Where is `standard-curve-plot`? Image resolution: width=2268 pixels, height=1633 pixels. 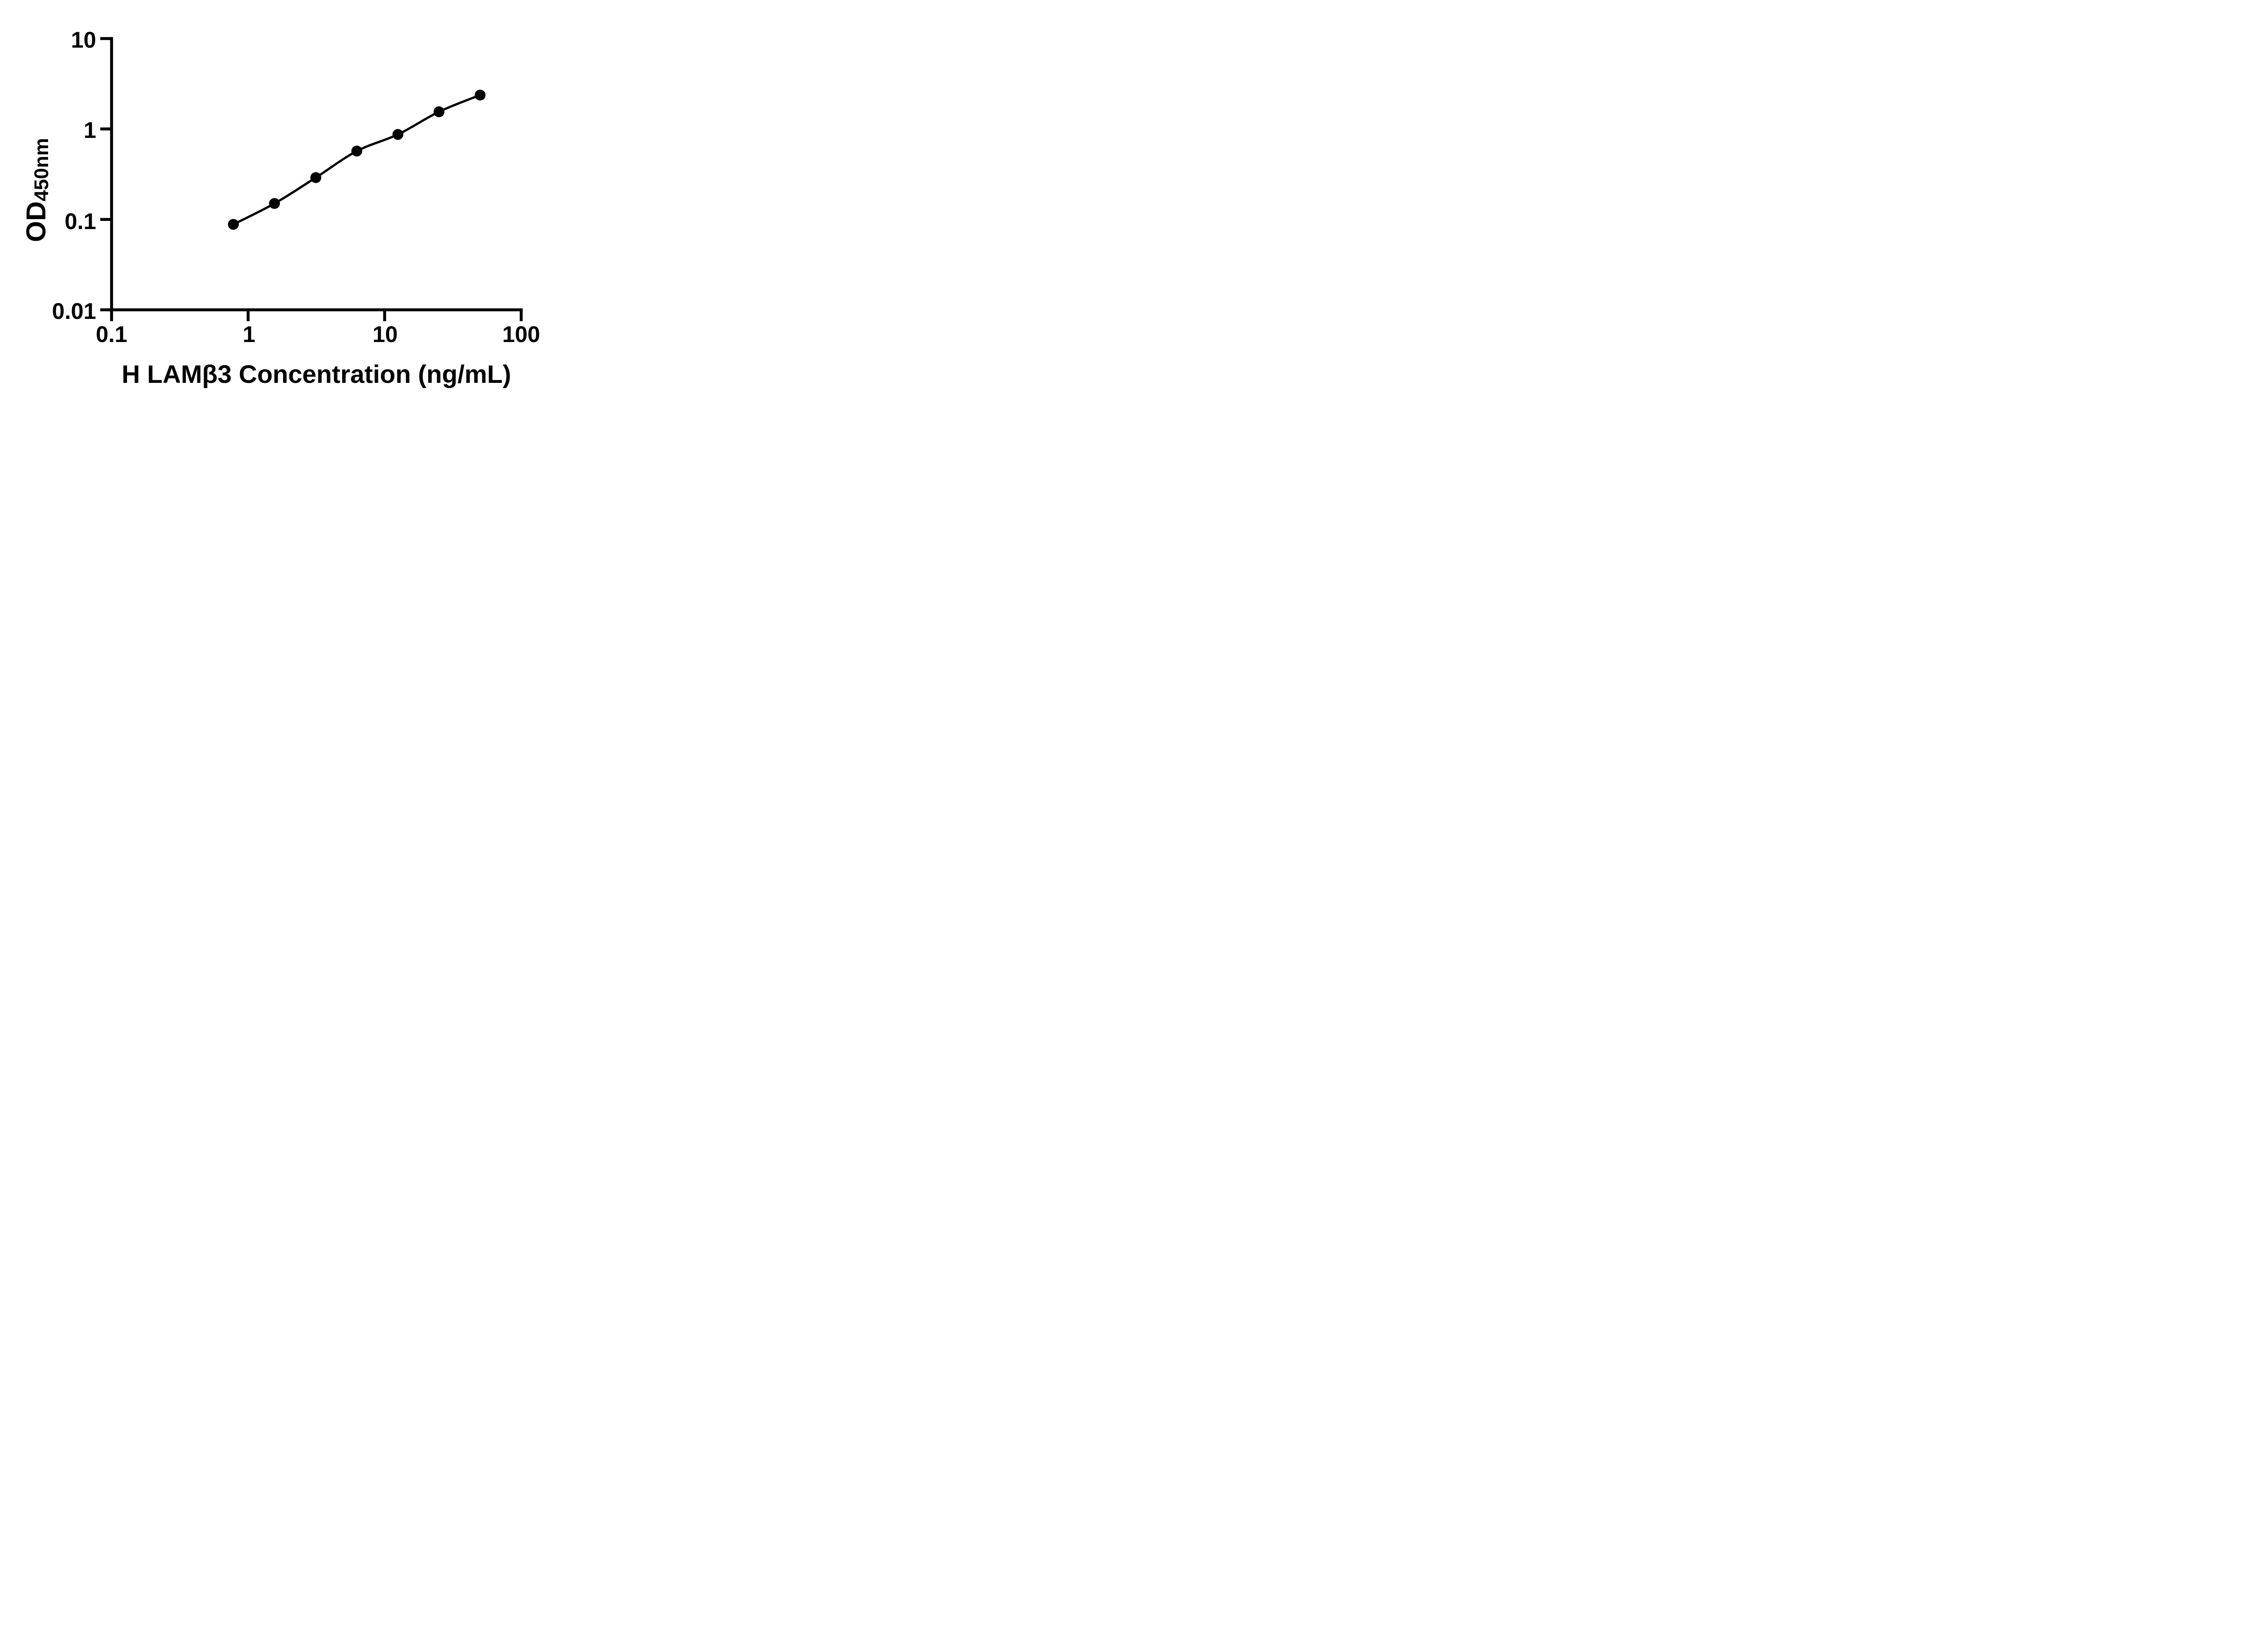
standard-curve-plot is located at coordinates (311, 179).